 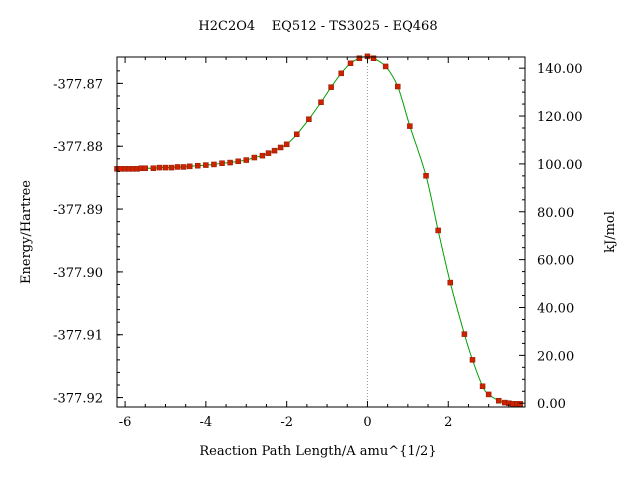 What do you see at coordinates (448, 422) in the screenshot?
I see `x-tick-label: 2` at bounding box center [448, 422].